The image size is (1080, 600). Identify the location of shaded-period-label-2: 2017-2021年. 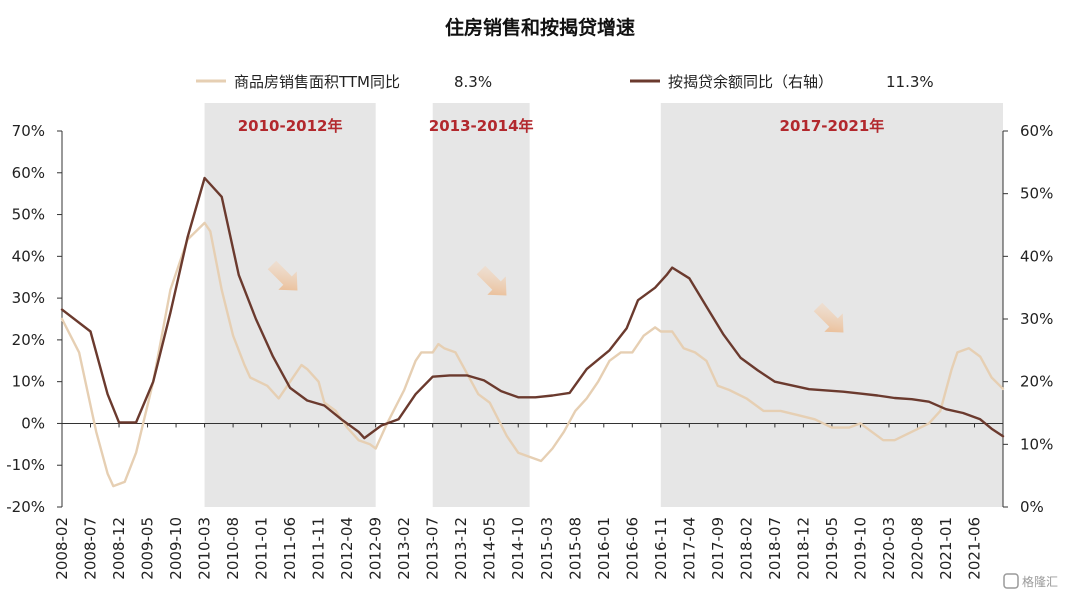
(832, 126).